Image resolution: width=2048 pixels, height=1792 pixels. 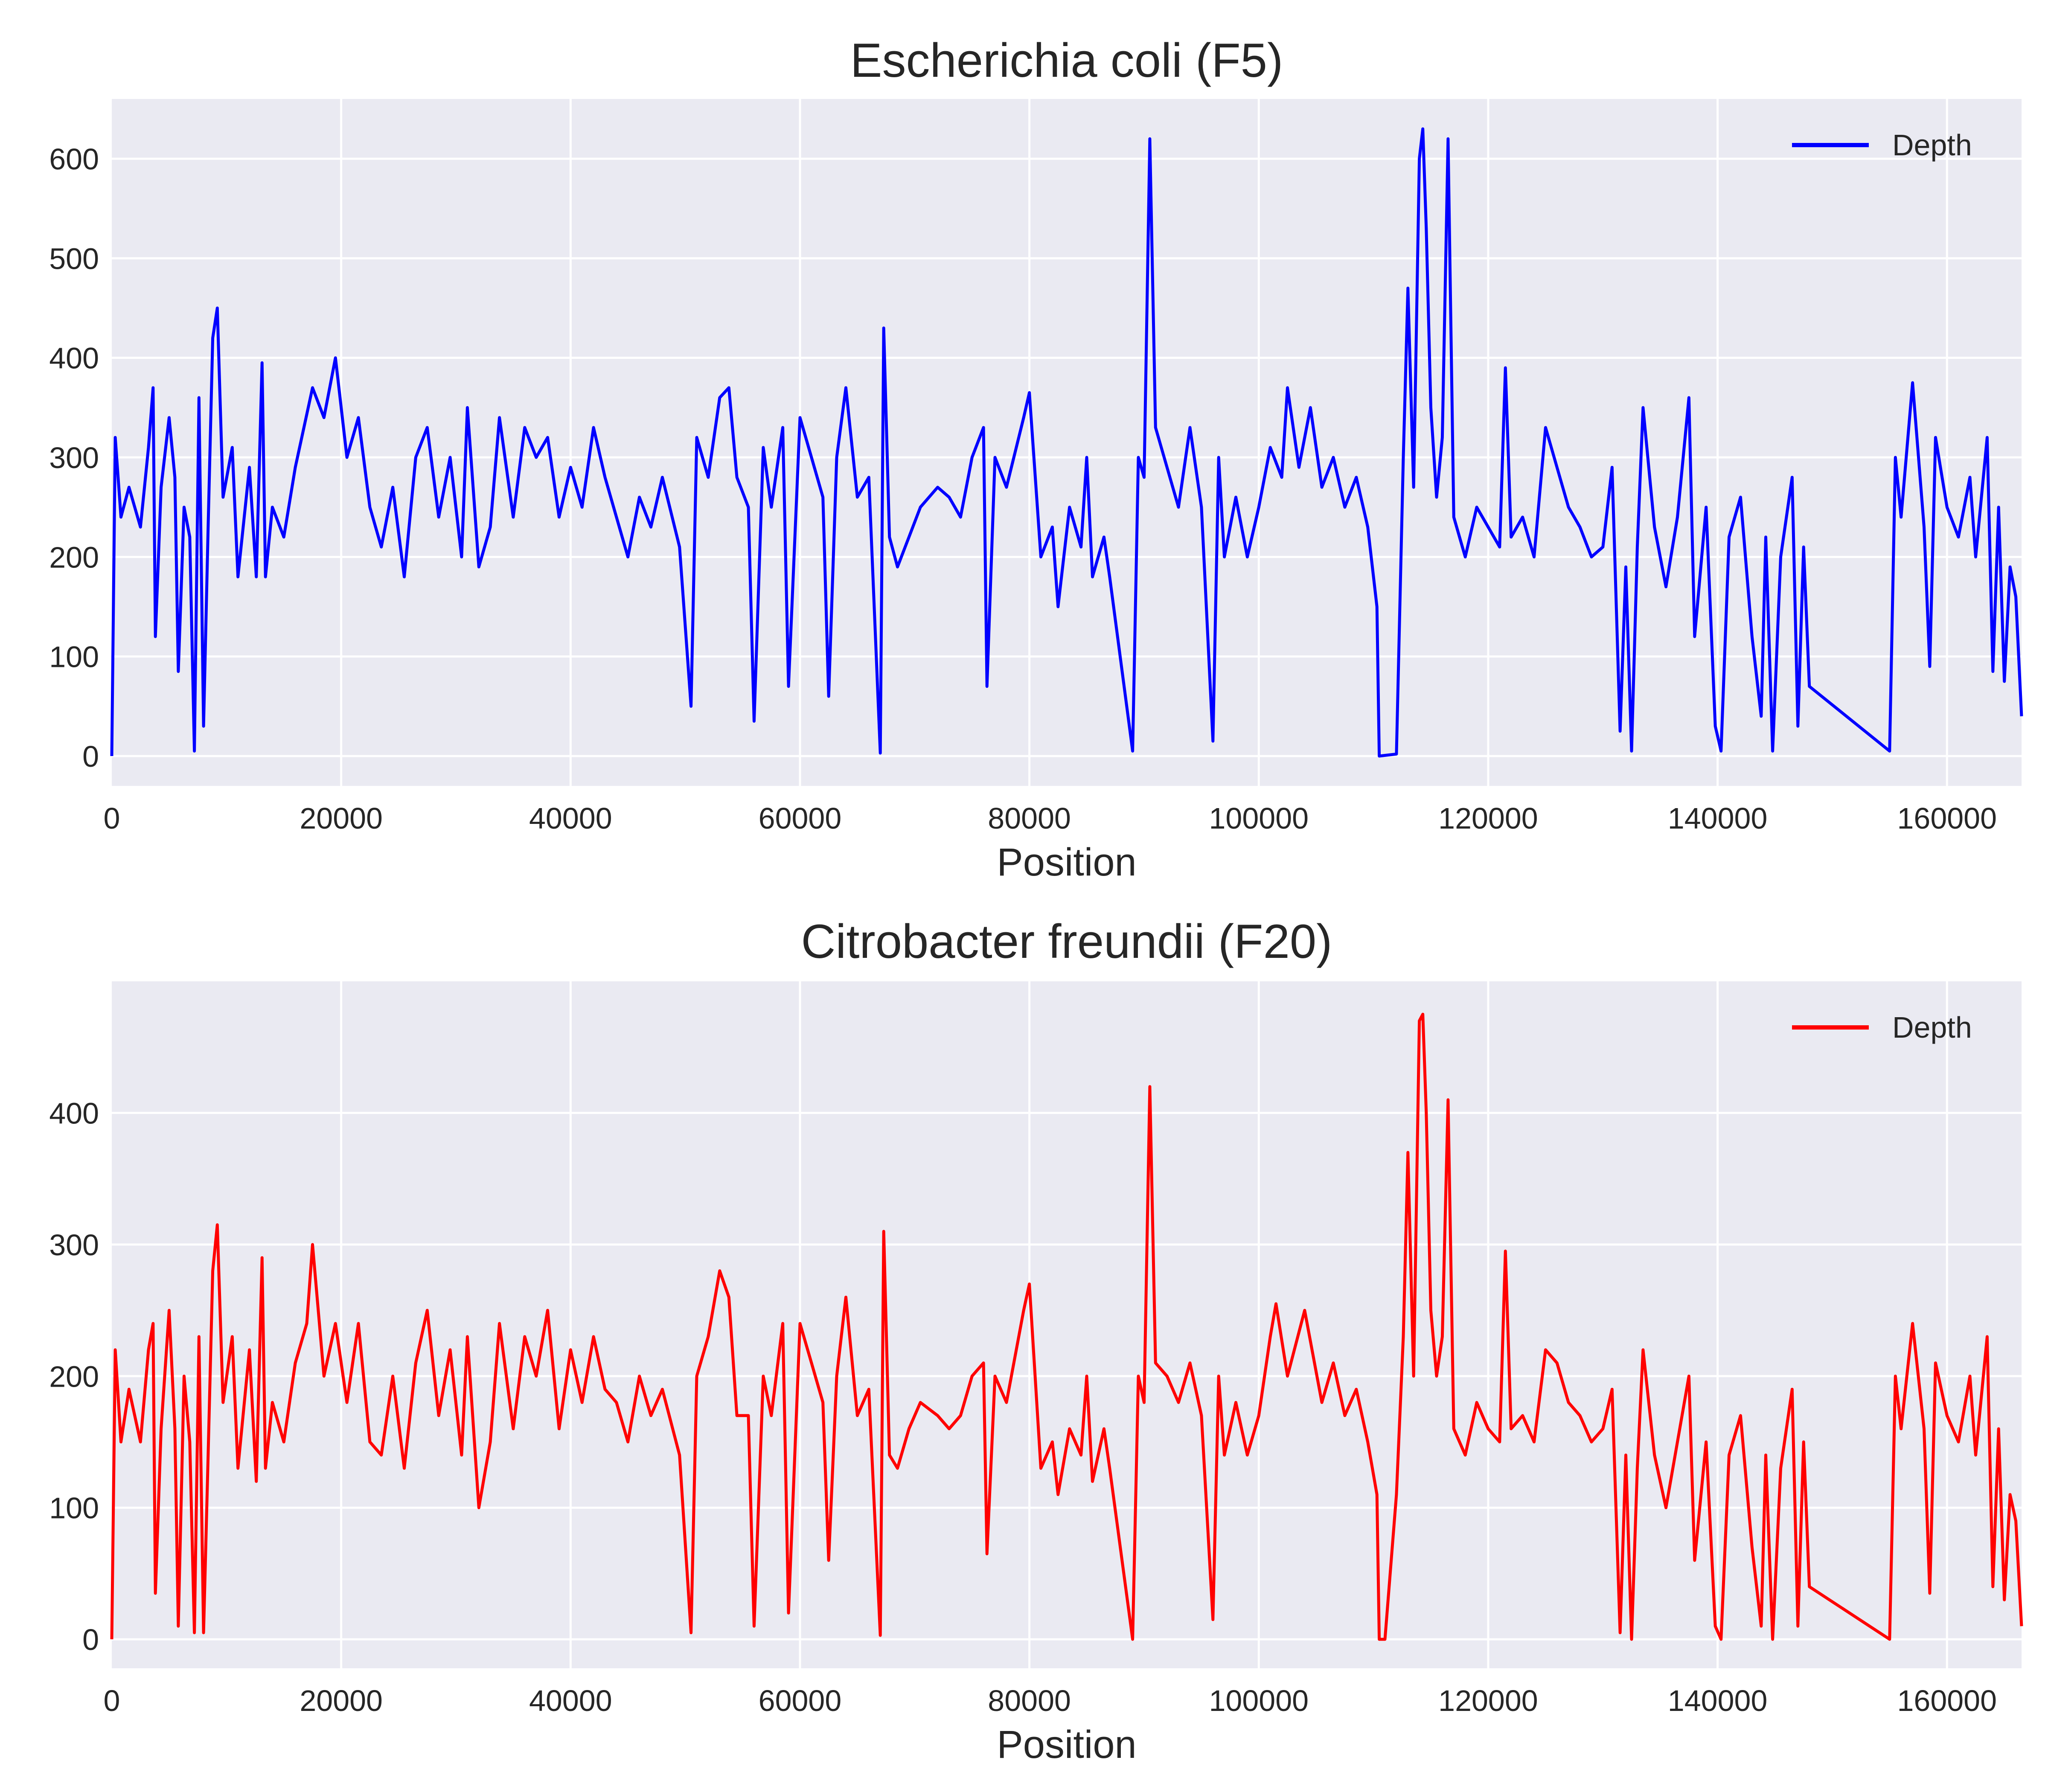 I want to click on y-tick-label: 600, so click(x=74, y=159).